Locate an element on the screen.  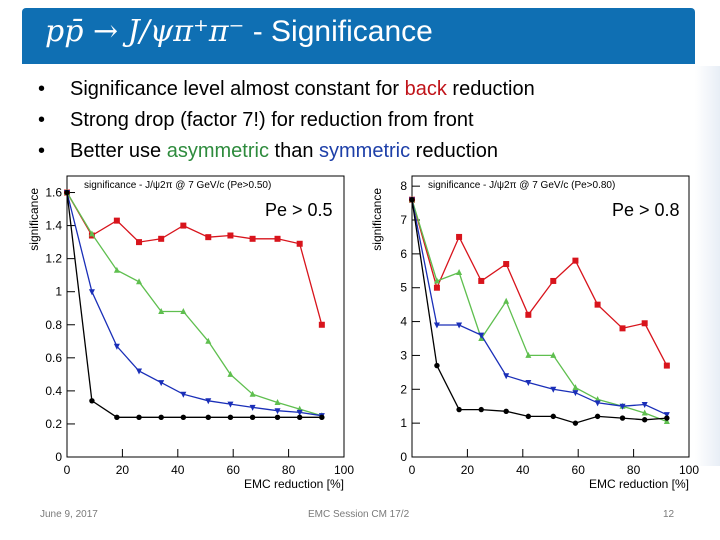
y-tick-label: 4 is located at coordinates (403, 322).